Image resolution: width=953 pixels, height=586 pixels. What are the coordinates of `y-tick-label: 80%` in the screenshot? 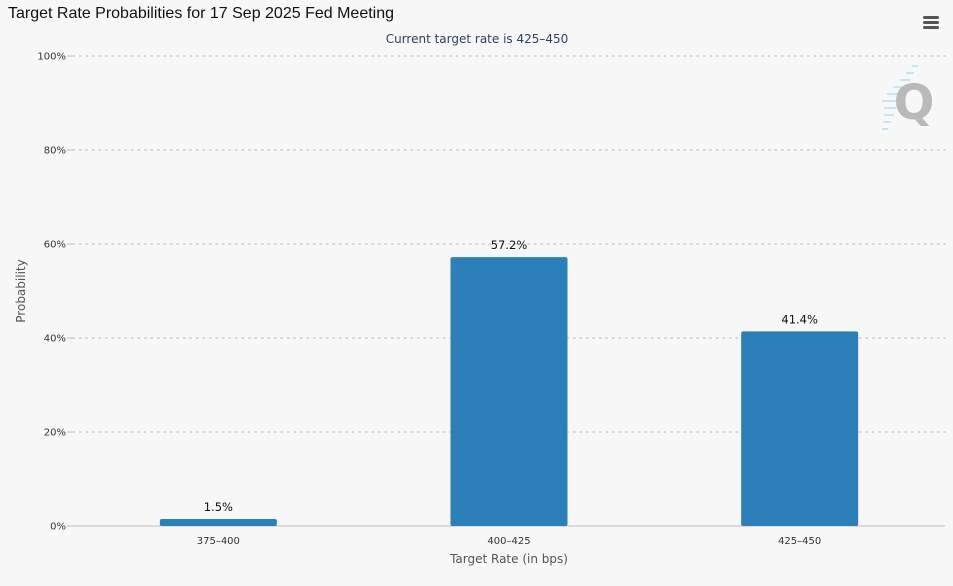 It's located at (55, 151).